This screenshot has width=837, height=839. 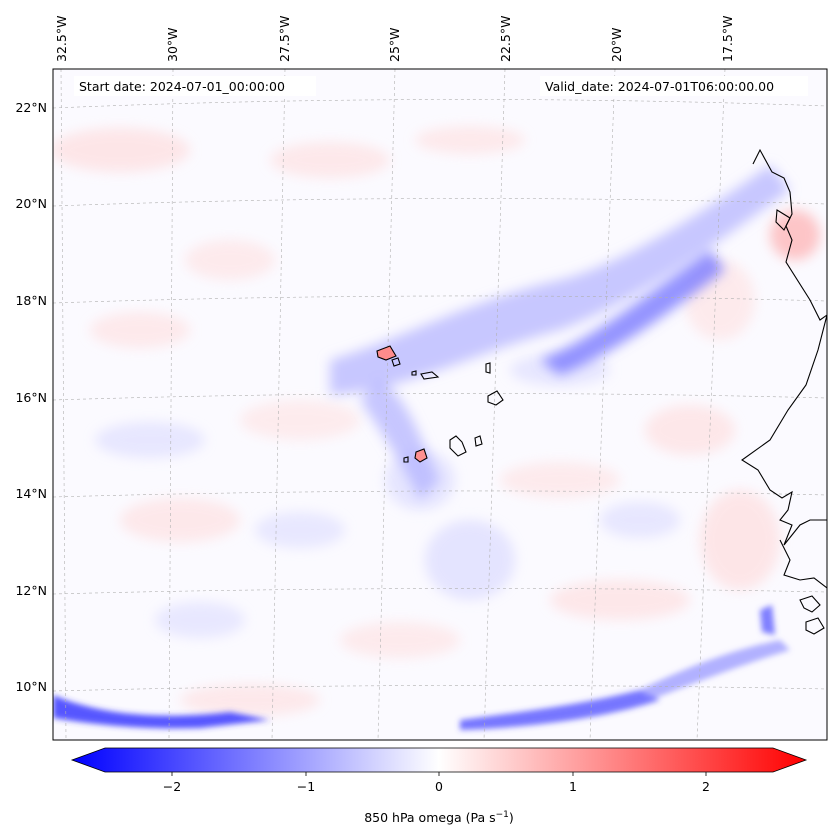 I want to click on lon-label-17-5w: 17.5°W, so click(x=727, y=39).